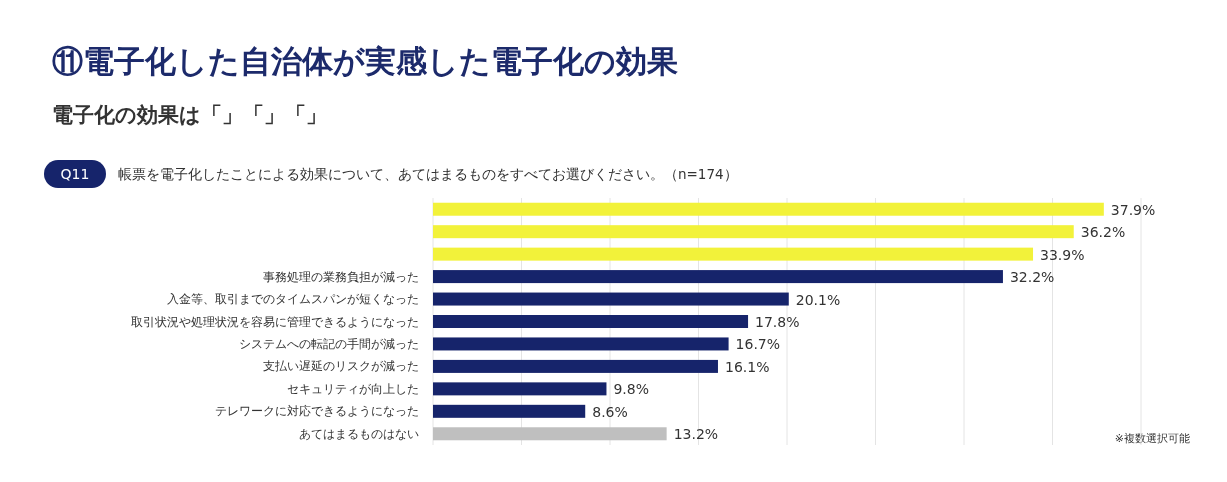 This screenshot has height=482, width=1227. Describe the element at coordinates (341, 366) in the screenshot. I see `y-tick-label: 支払い遅延のリスクが減った` at that location.